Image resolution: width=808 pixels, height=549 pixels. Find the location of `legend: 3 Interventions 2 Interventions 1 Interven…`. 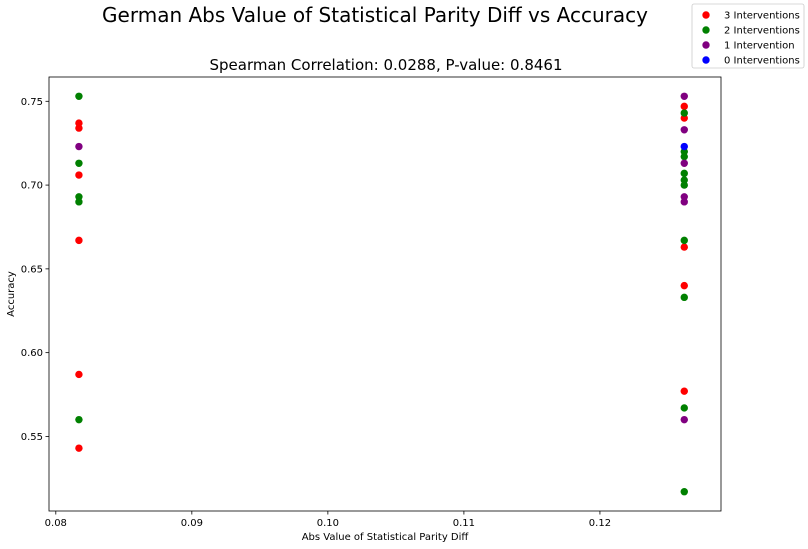

legend: 3 Interventions 2 Interventions 1 Interven… is located at coordinates (748, 36).